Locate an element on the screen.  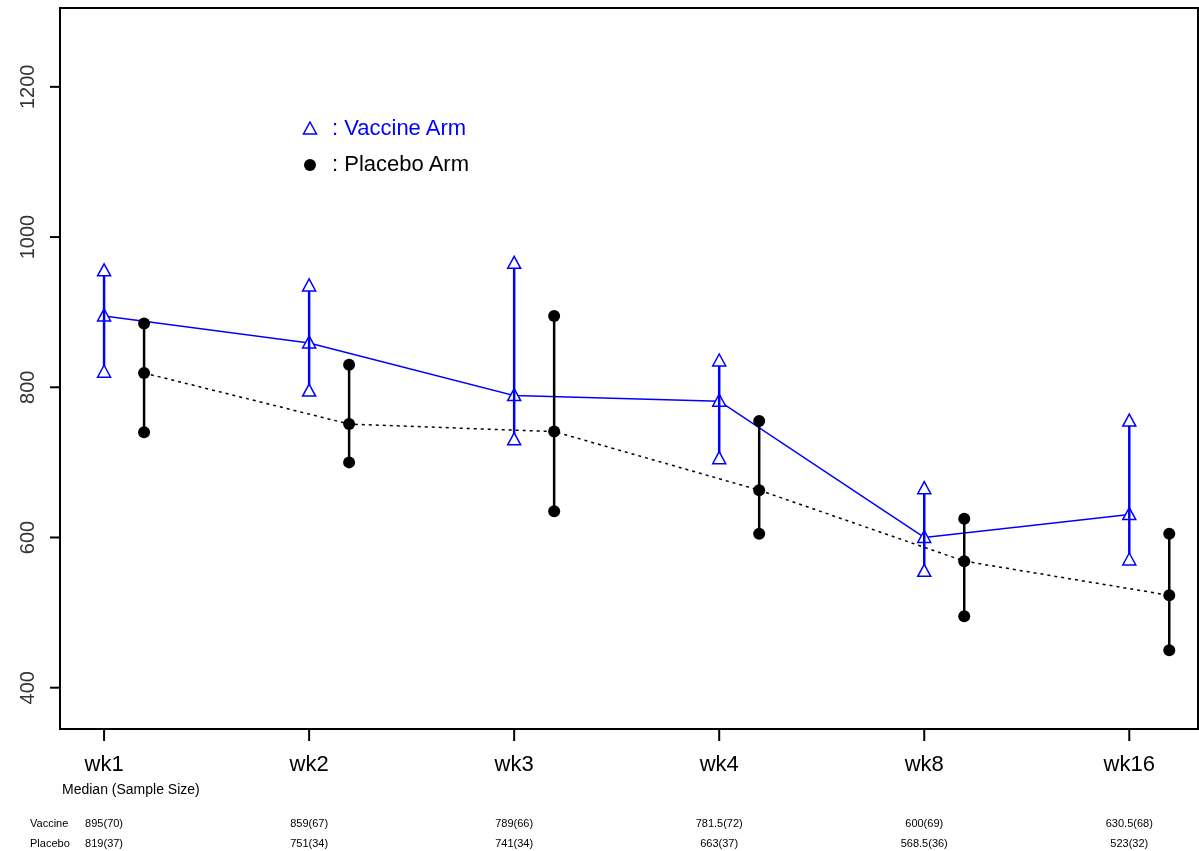
data-label: 523(32) is located at coordinates (1129, 843).